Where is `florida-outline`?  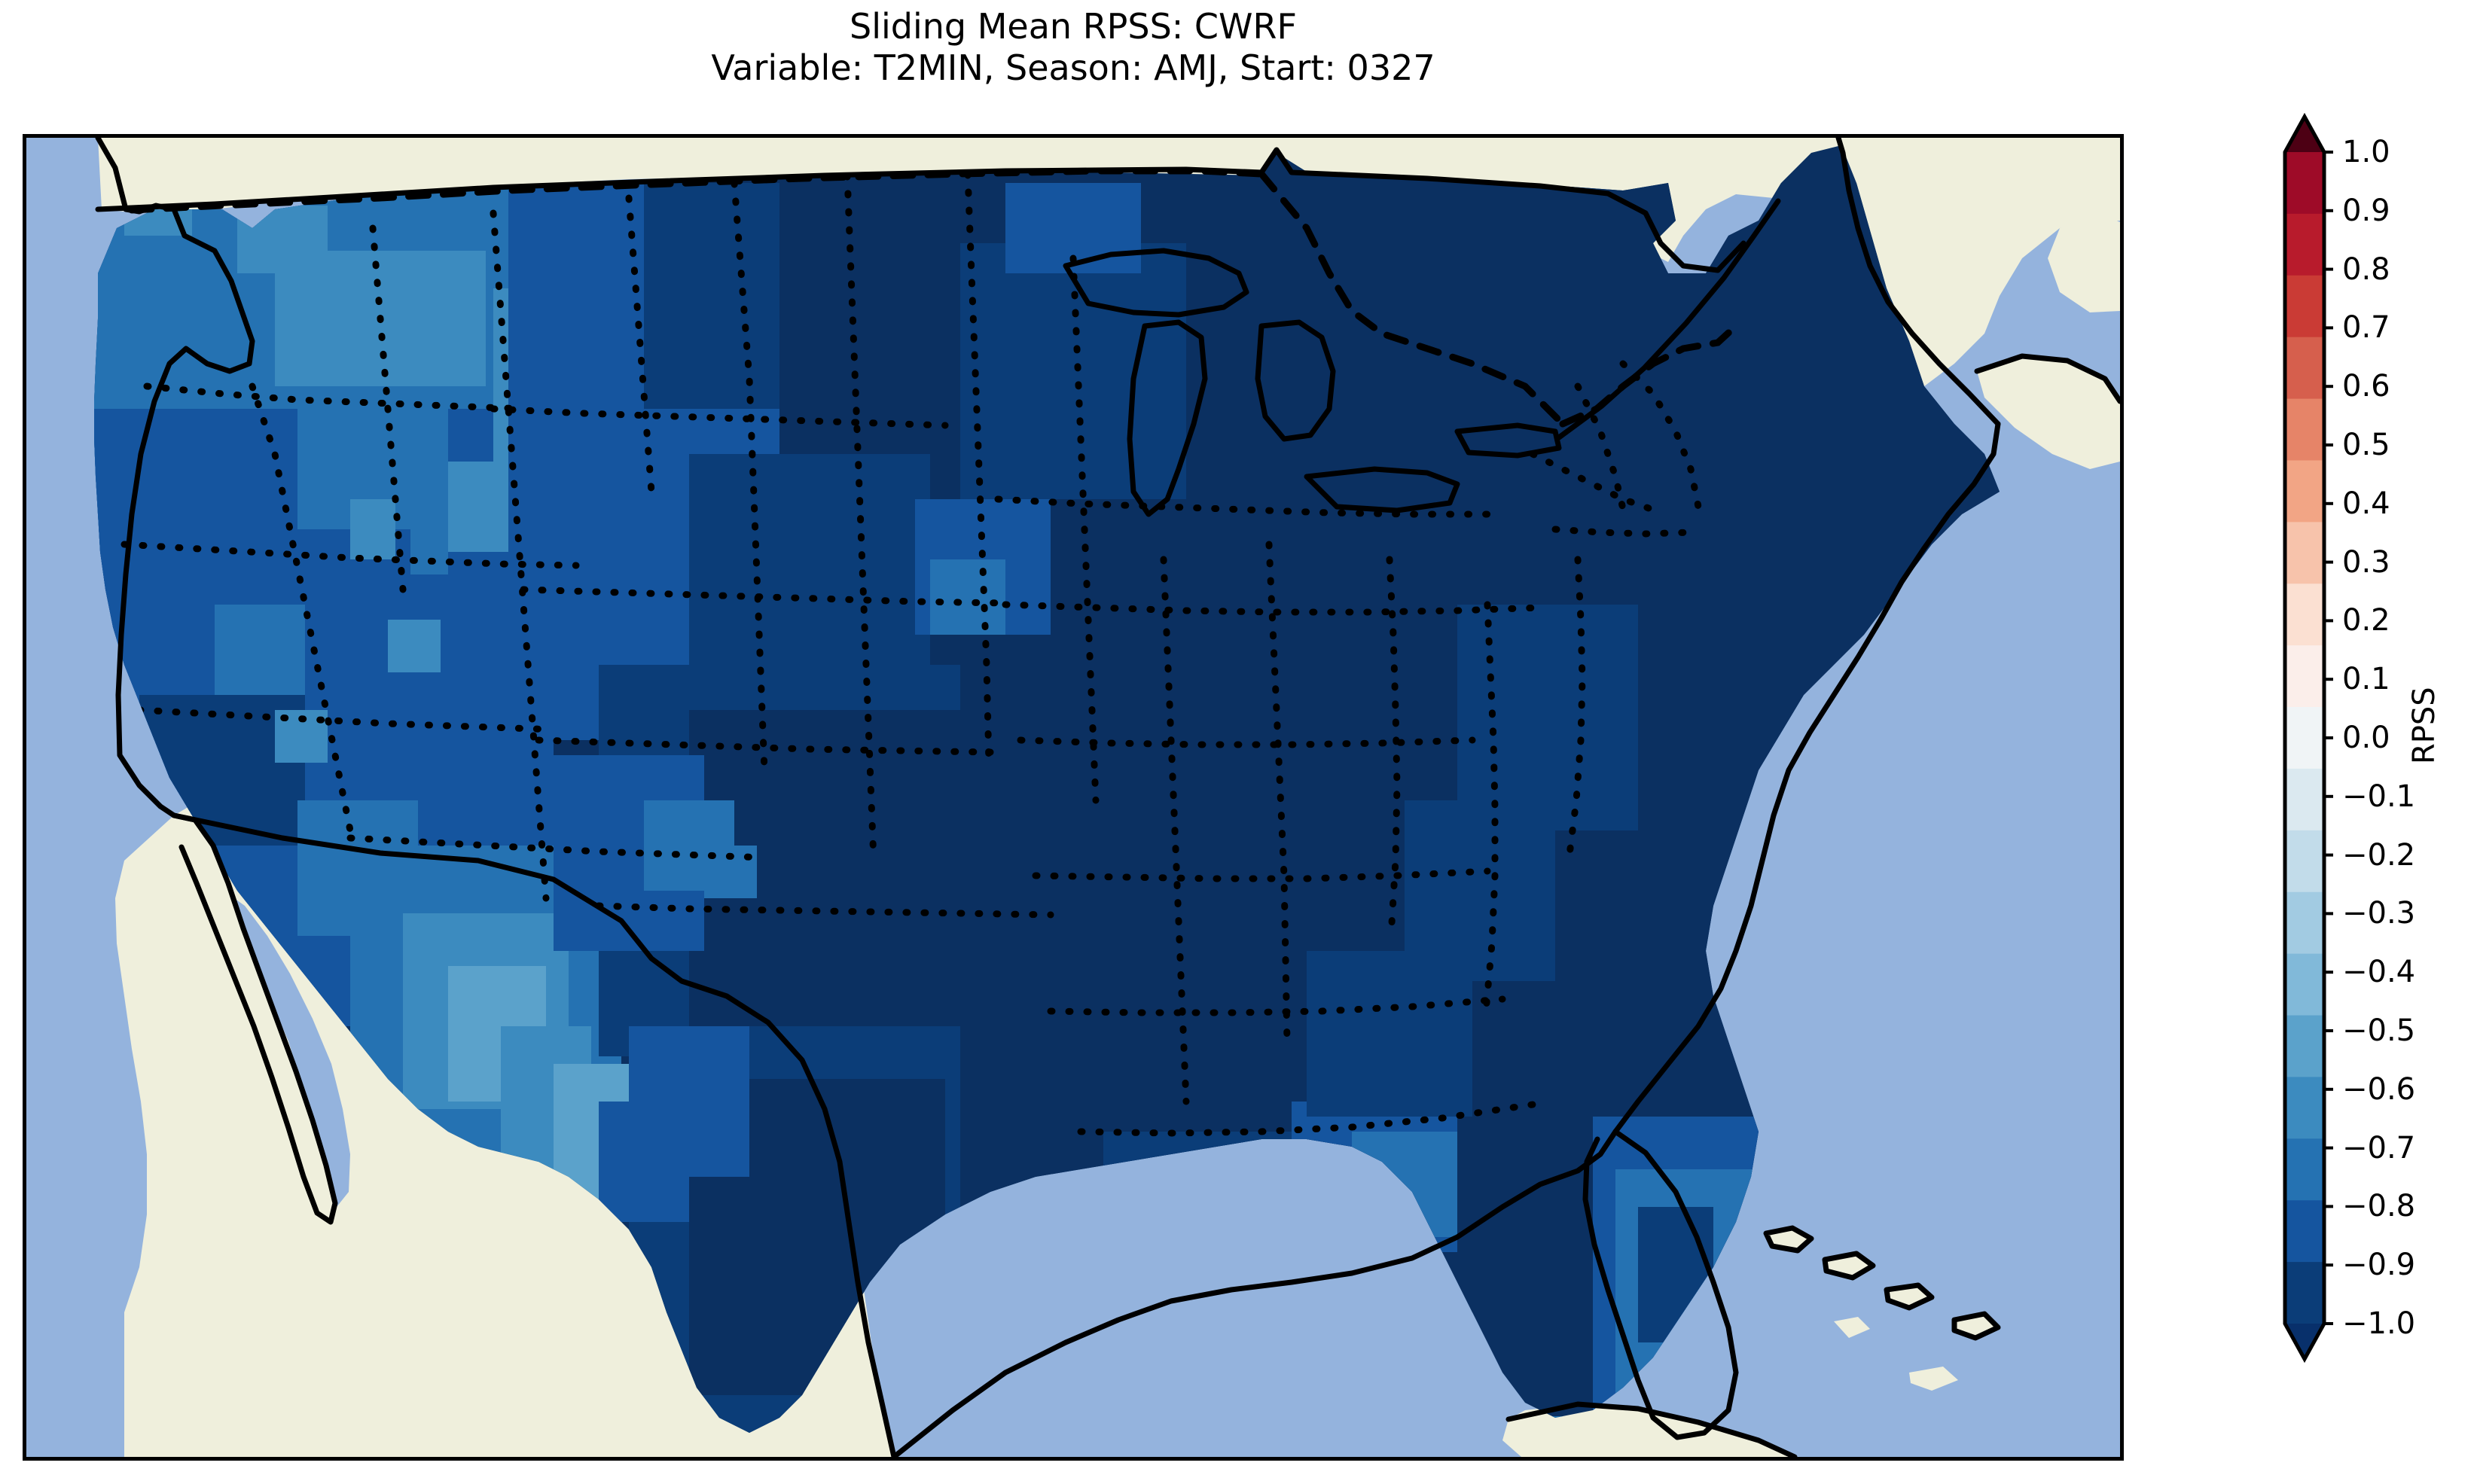
florida-outline is located at coordinates (1660, 1284).